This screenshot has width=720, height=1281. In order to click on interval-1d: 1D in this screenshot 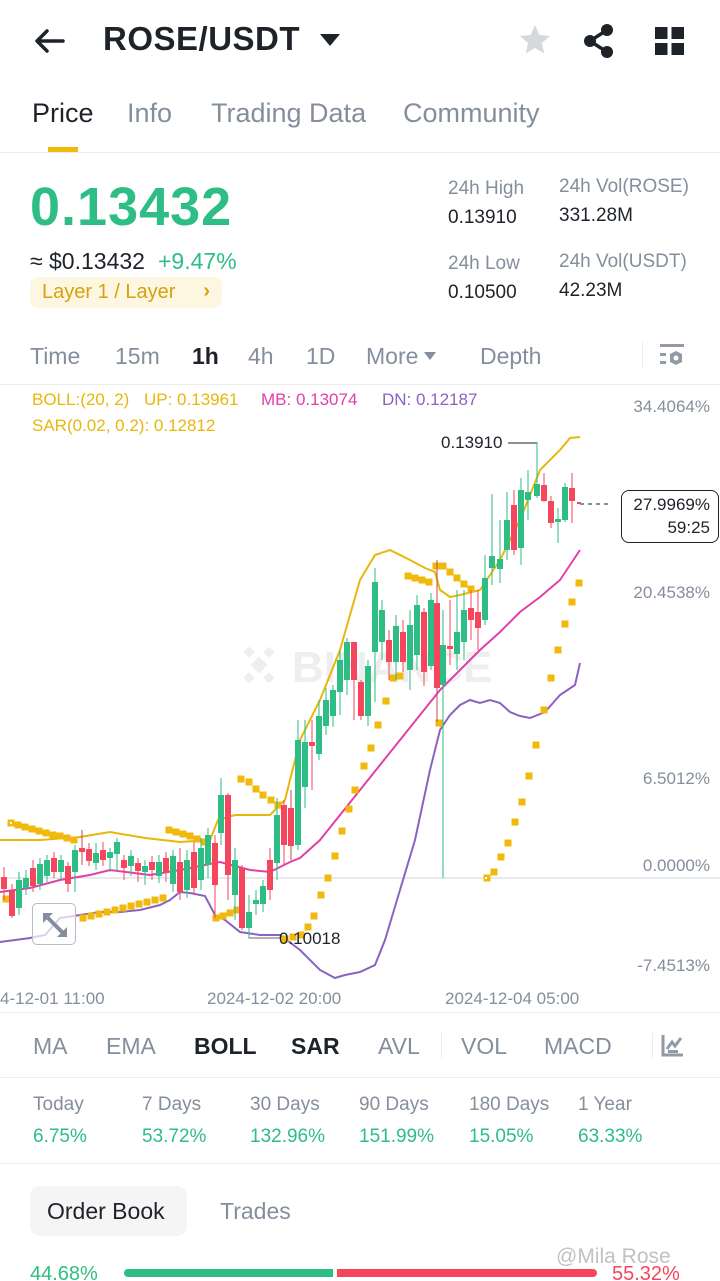, I will do `click(321, 356)`.